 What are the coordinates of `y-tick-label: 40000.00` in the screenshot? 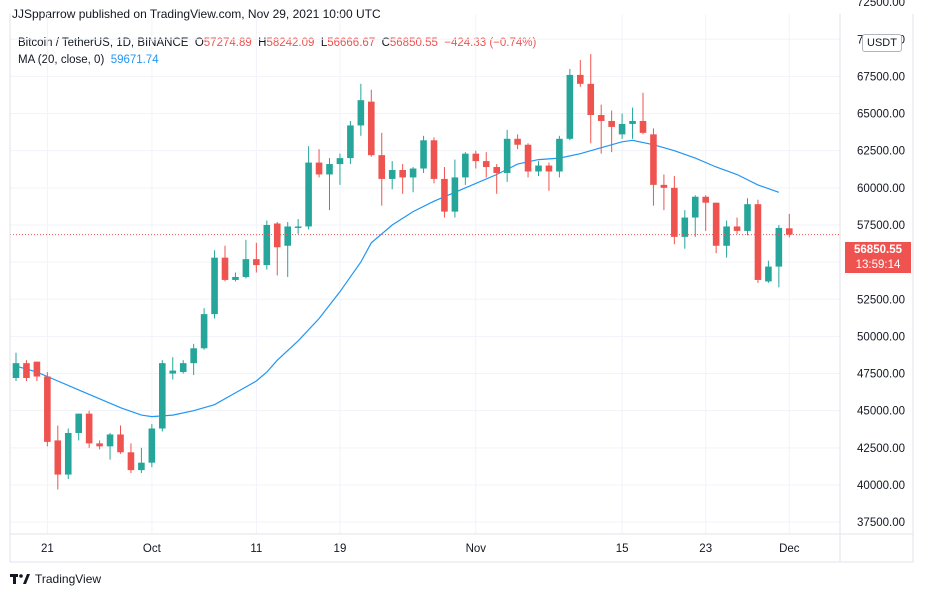 It's located at (881, 486).